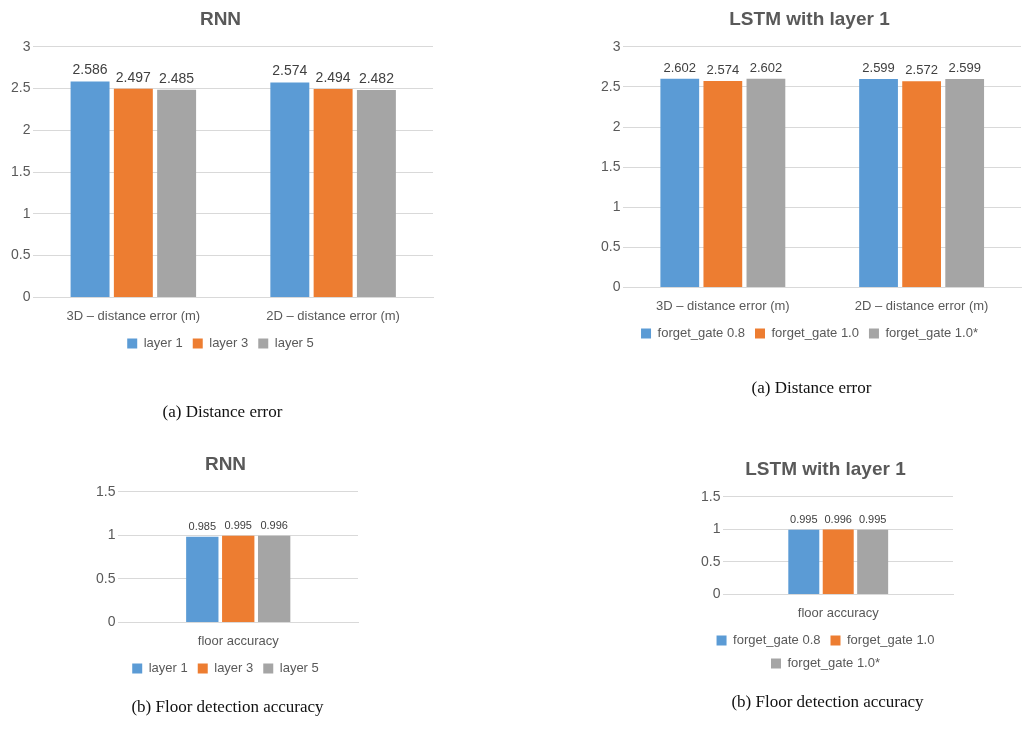 This screenshot has width=1033, height=733. What do you see at coordinates (90, 69) in the screenshot?
I see `data-label: 2.586` at bounding box center [90, 69].